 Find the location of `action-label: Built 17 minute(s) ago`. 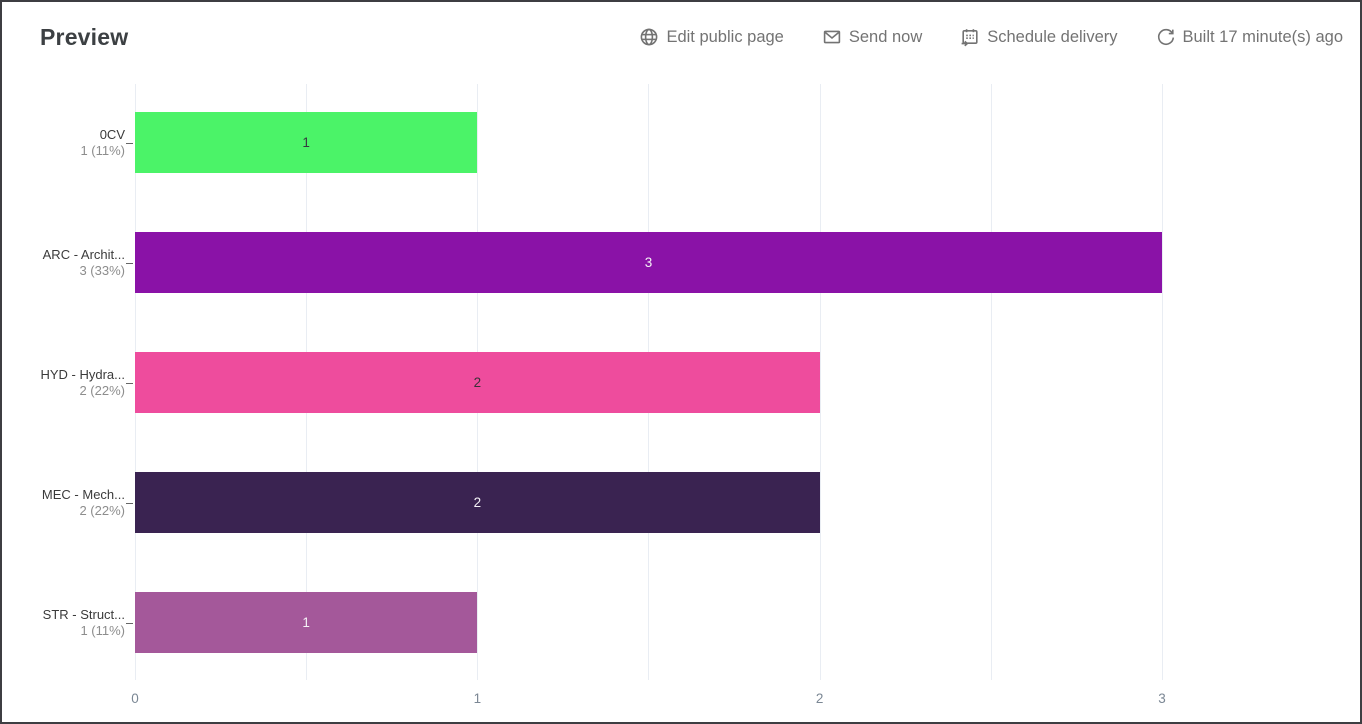

action-label: Built 17 minute(s) ago is located at coordinates (1263, 36).